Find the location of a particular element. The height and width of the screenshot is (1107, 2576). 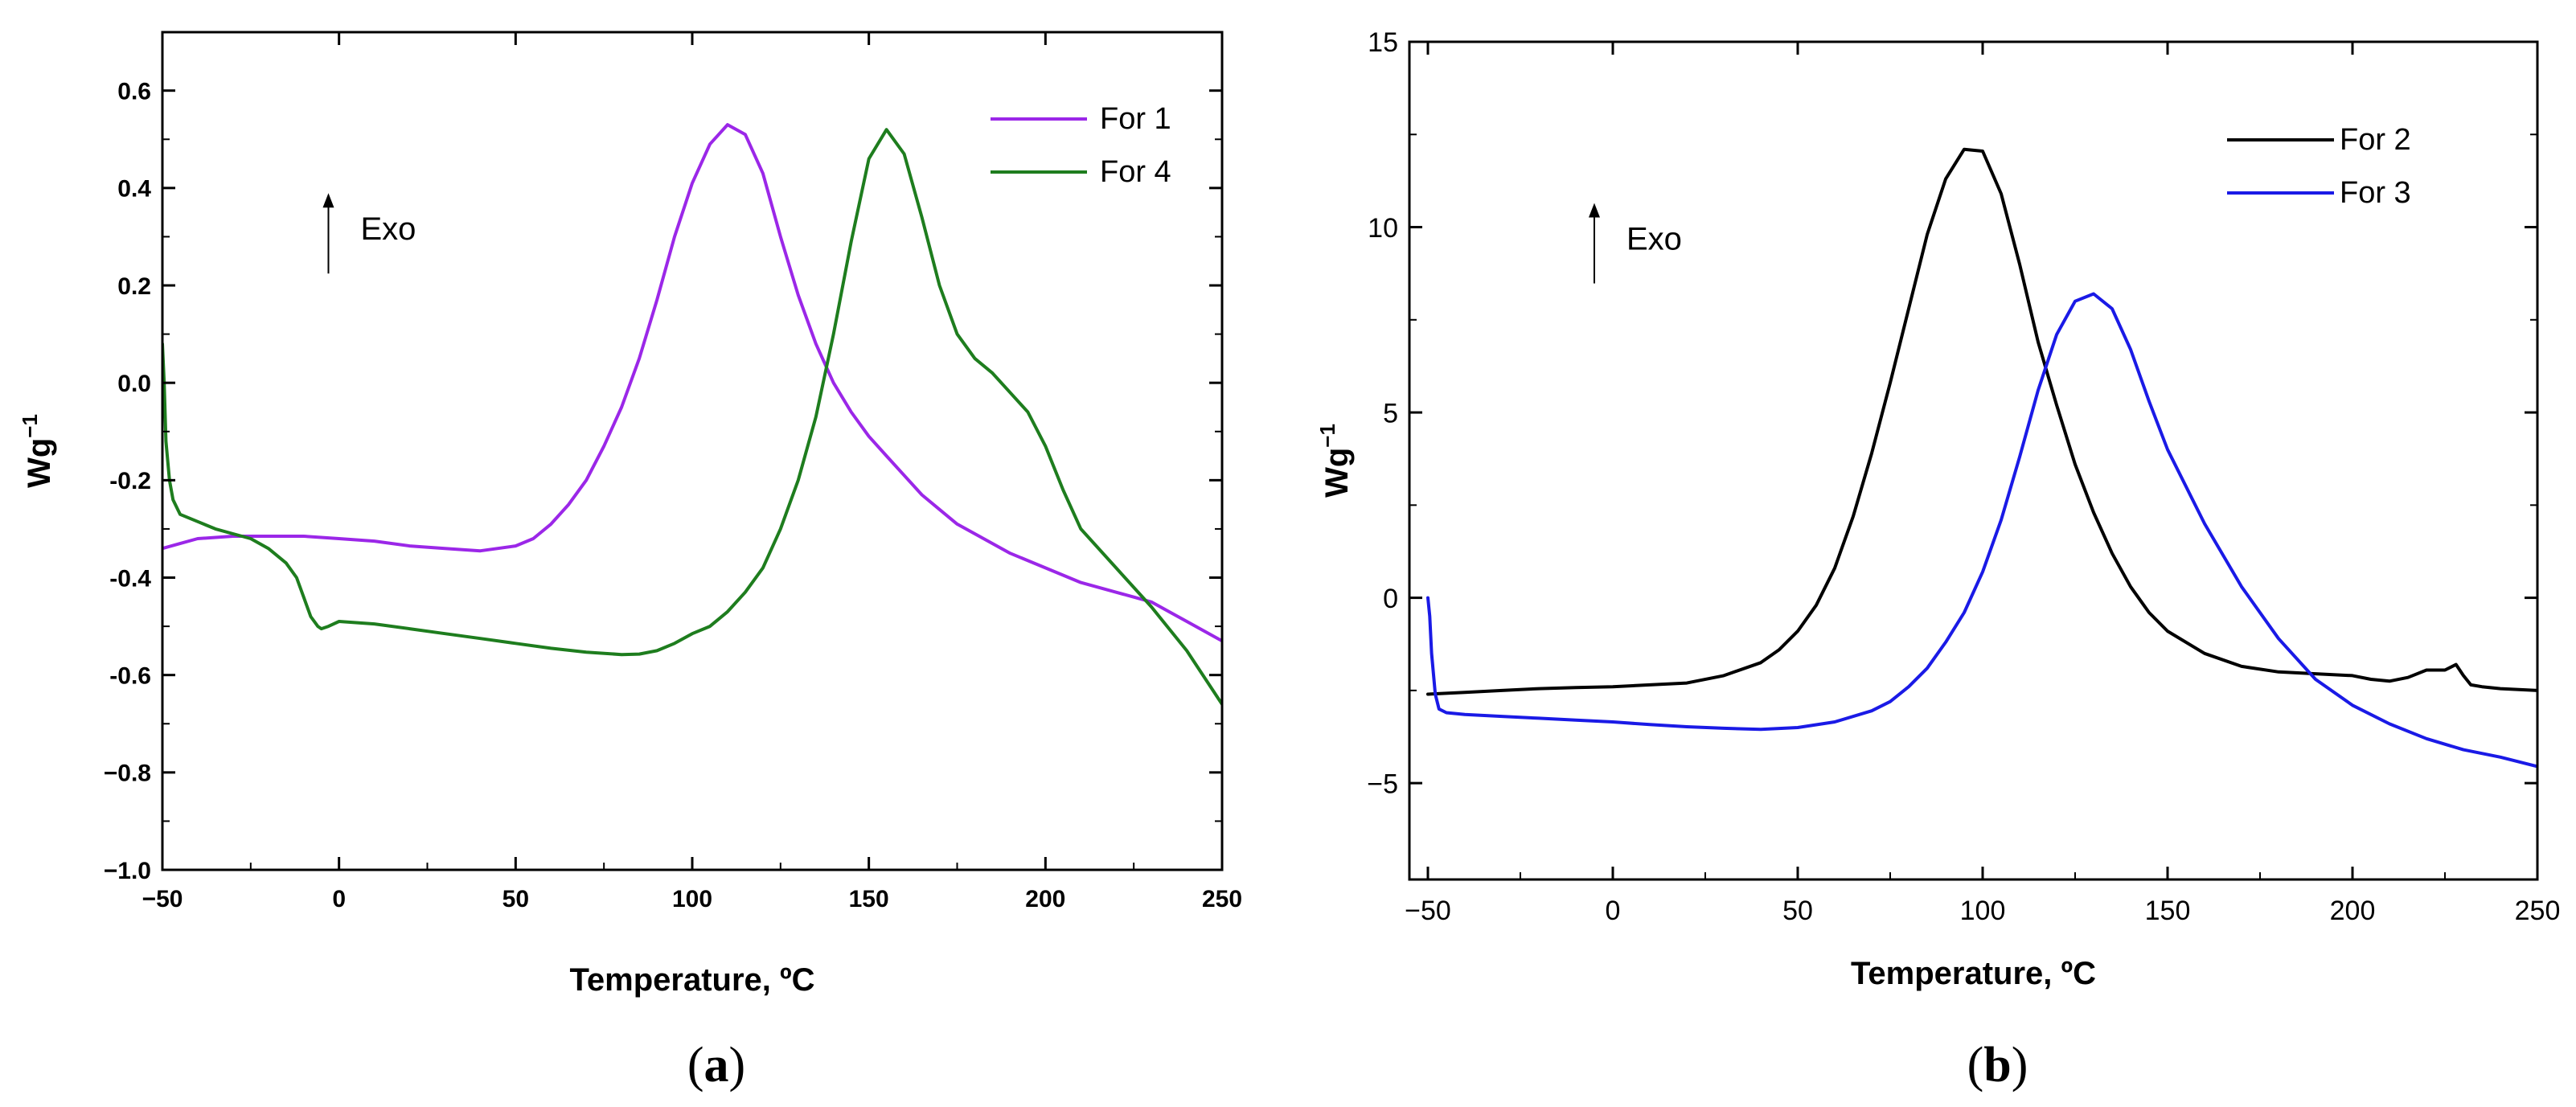

chart-b-y-tick-label: 5 is located at coordinates (1391, 413).